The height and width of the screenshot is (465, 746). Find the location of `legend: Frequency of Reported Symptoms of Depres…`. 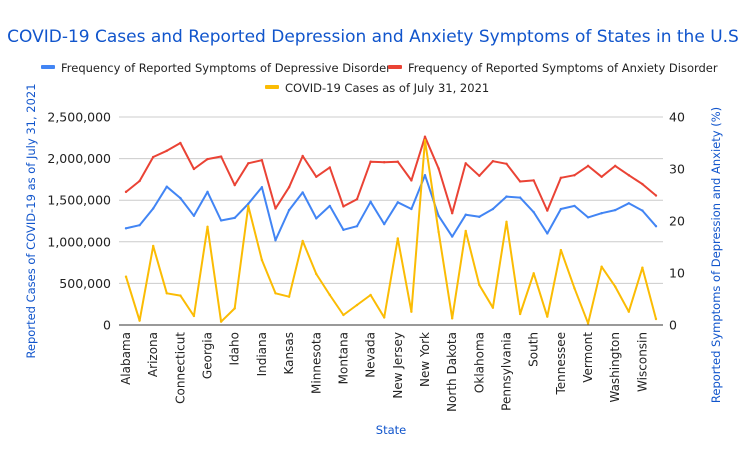

legend: Frequency of Reported Symptoms of Depres… is located at coordinates (379, 78).